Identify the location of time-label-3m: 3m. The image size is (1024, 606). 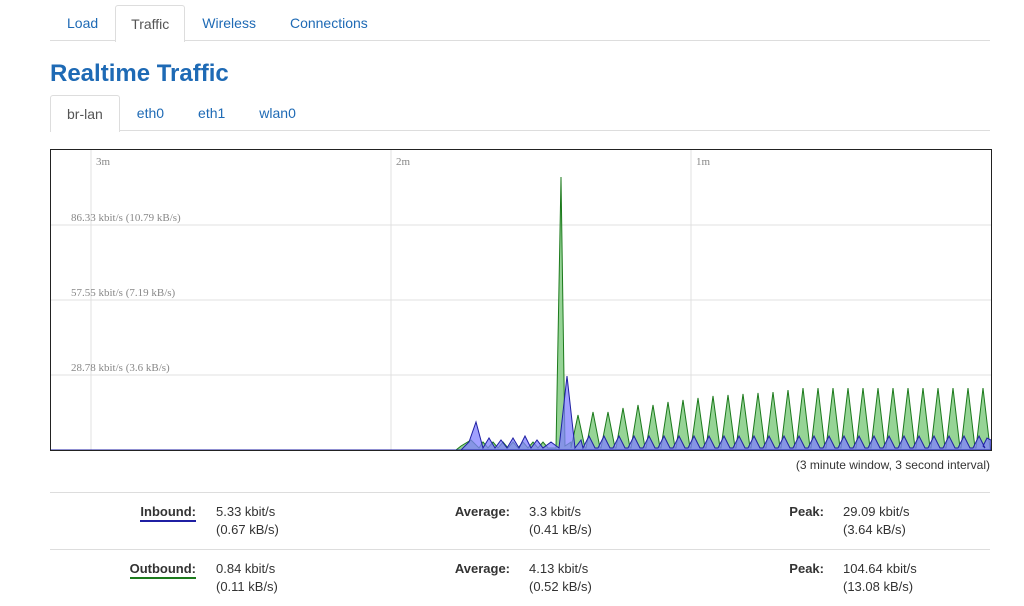
(103, 162).